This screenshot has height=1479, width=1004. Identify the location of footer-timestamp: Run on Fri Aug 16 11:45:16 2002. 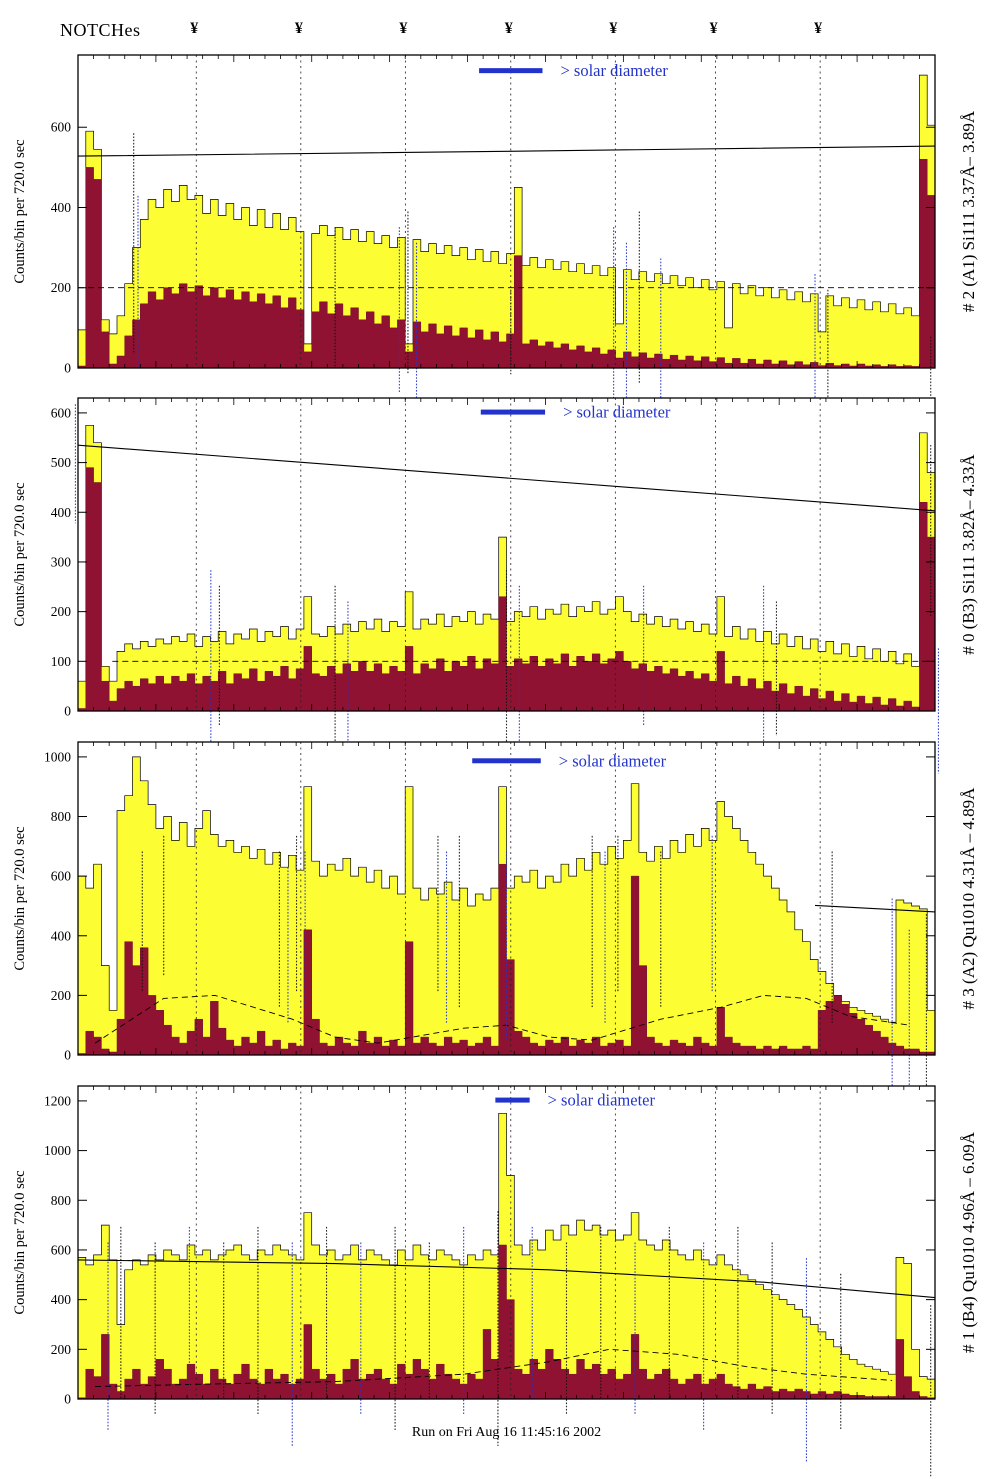
(506, 1432).